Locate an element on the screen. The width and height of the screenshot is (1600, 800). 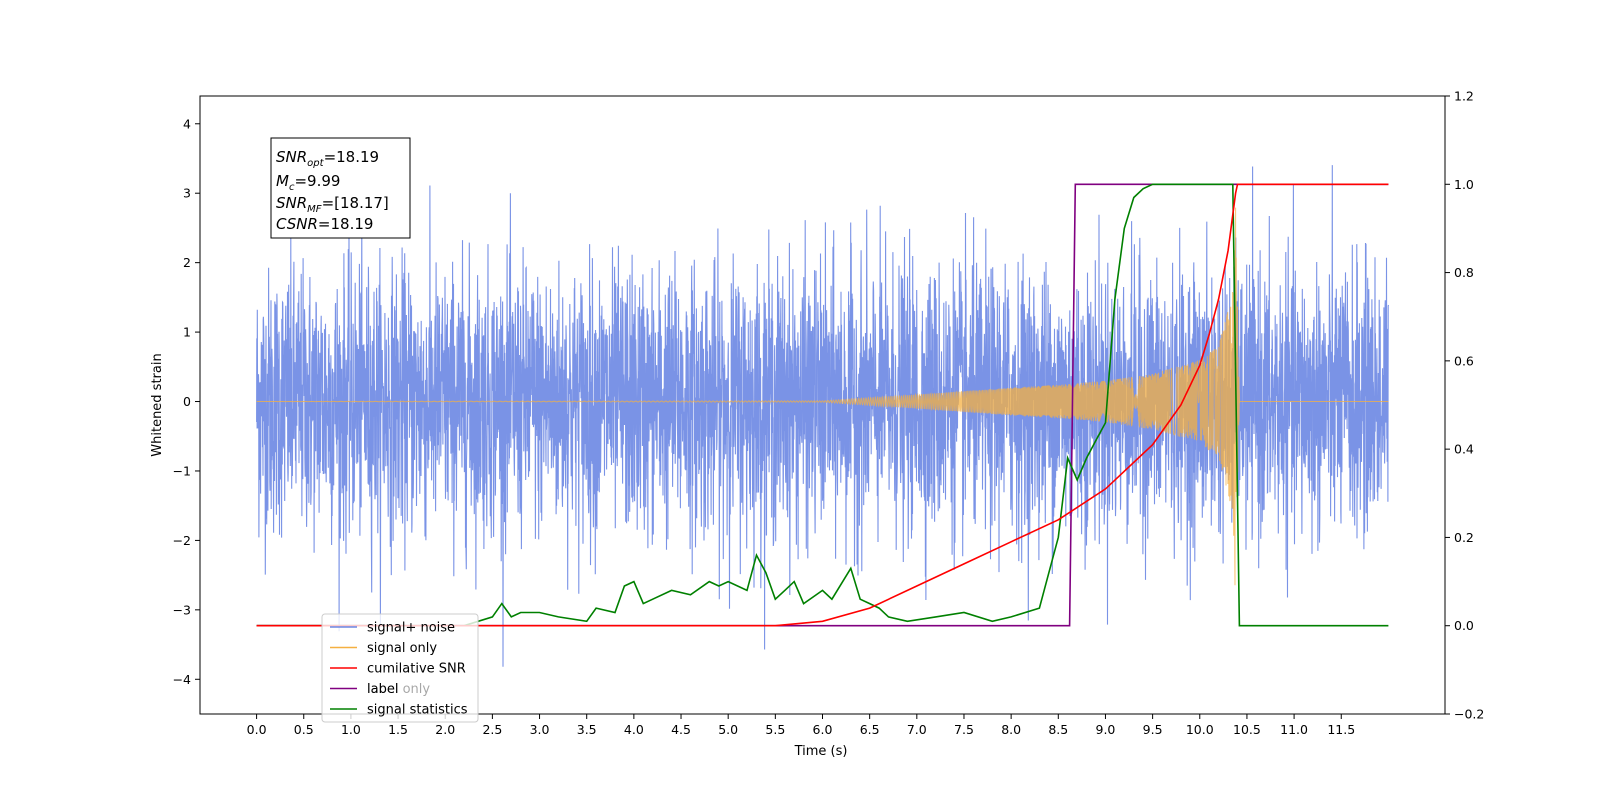
x-tick-label: 9.5 is located at coordinates (1153, 729).